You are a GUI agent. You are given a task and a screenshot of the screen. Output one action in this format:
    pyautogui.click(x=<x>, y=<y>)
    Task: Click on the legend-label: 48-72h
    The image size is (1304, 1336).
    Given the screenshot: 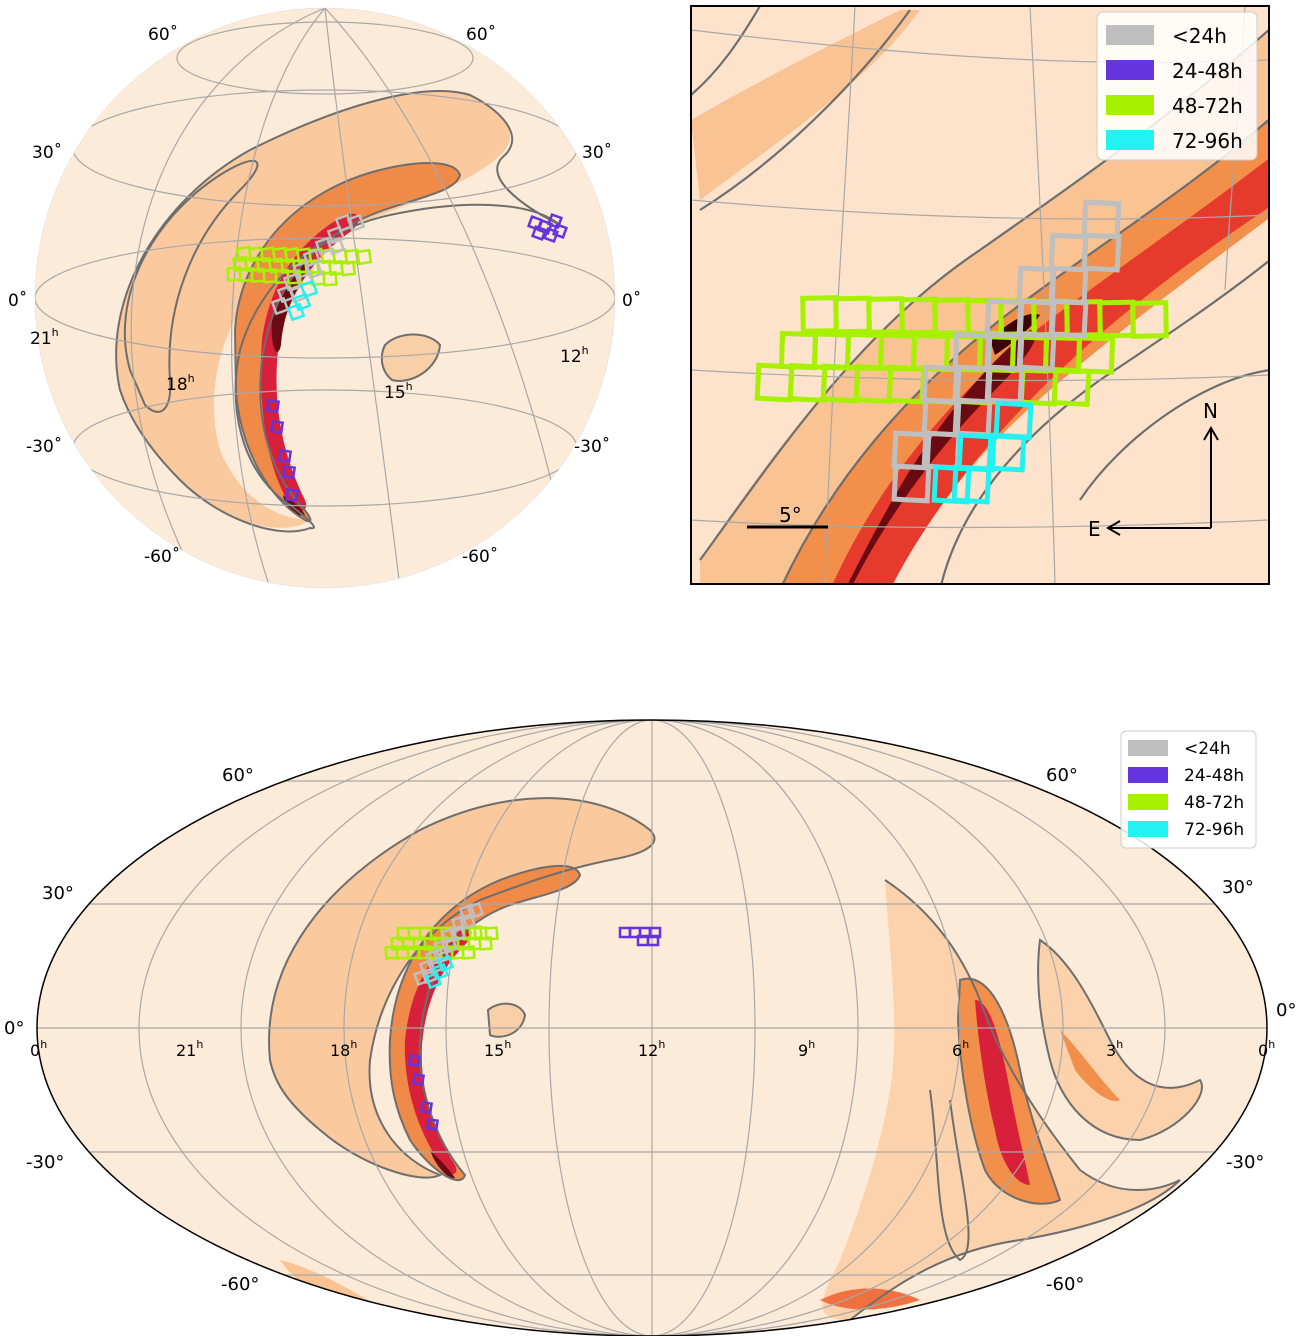 What is the action you would take?
    pyautogui.click(x=1214, y=803)
    